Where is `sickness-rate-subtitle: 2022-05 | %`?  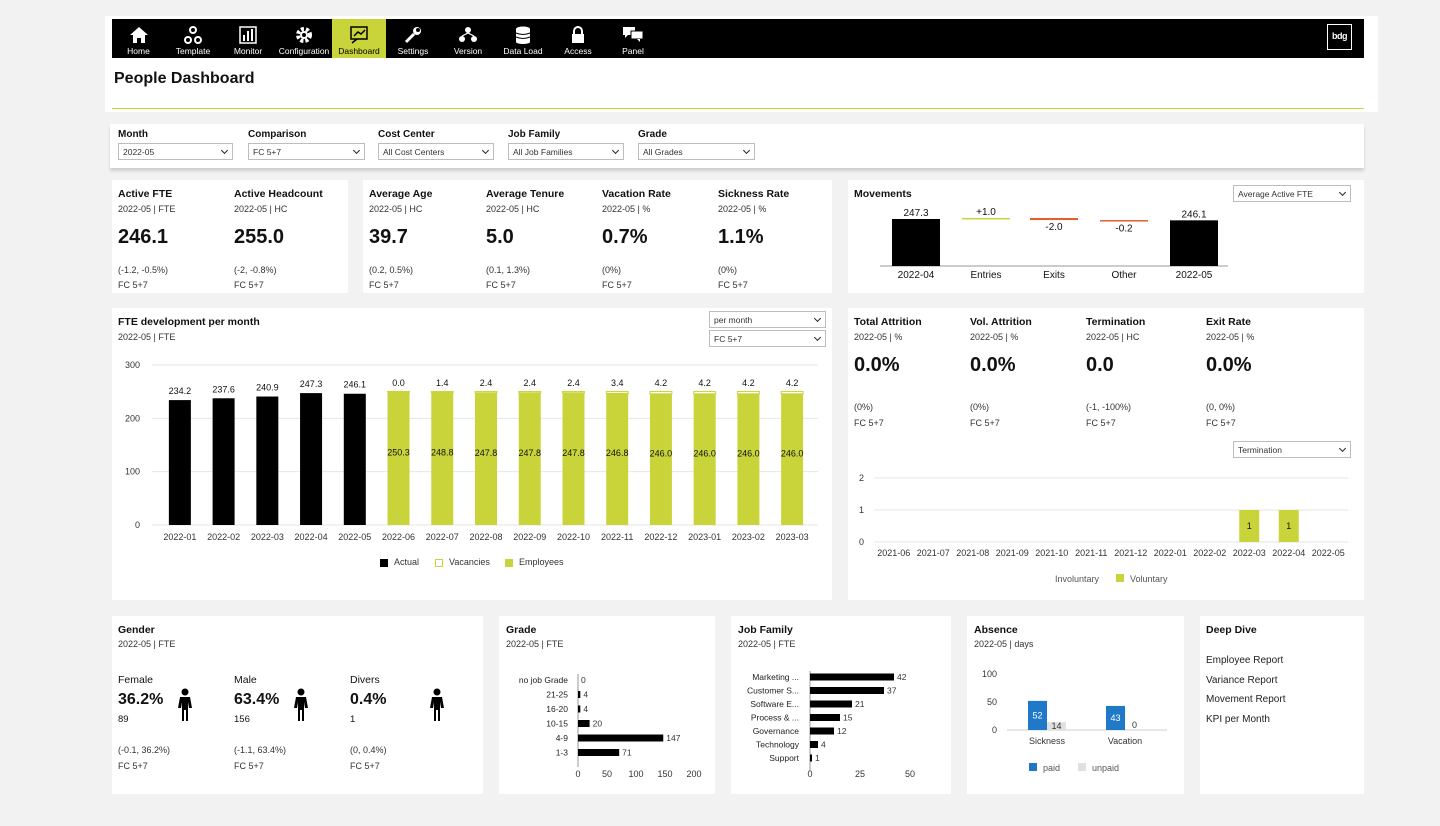
sickness-rate-subtitle: 2022-05 | % is located at coordinates (742, 209).